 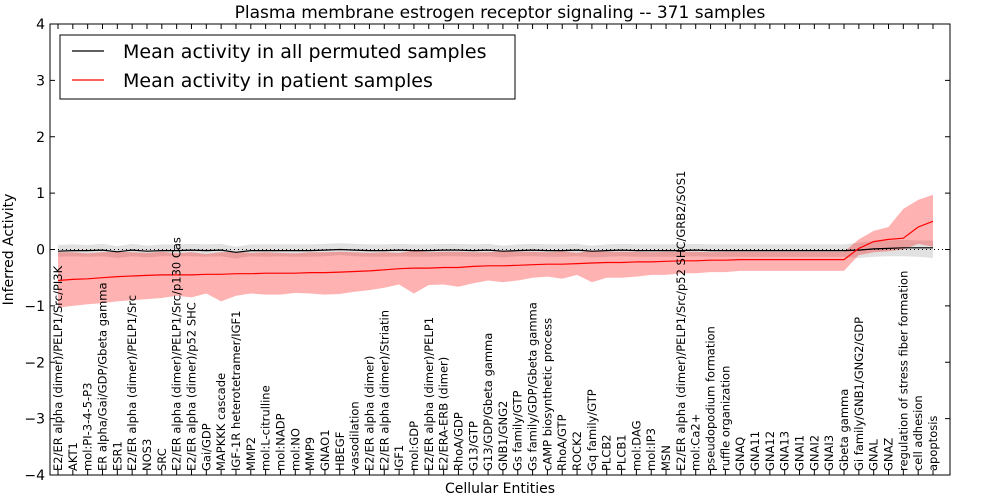 What do you see at coordinates (874, 455) in the screenshot?
I see `x-tick-label: GNAL` at bounding box center [874, 455].